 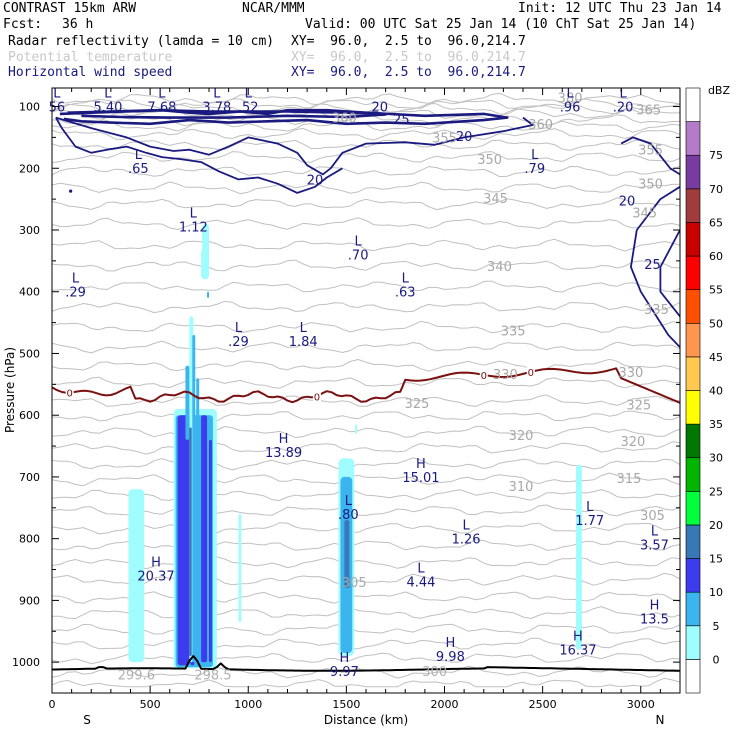 I want to click on colorbar-tick-label: 50, so click(x=716, y=323).